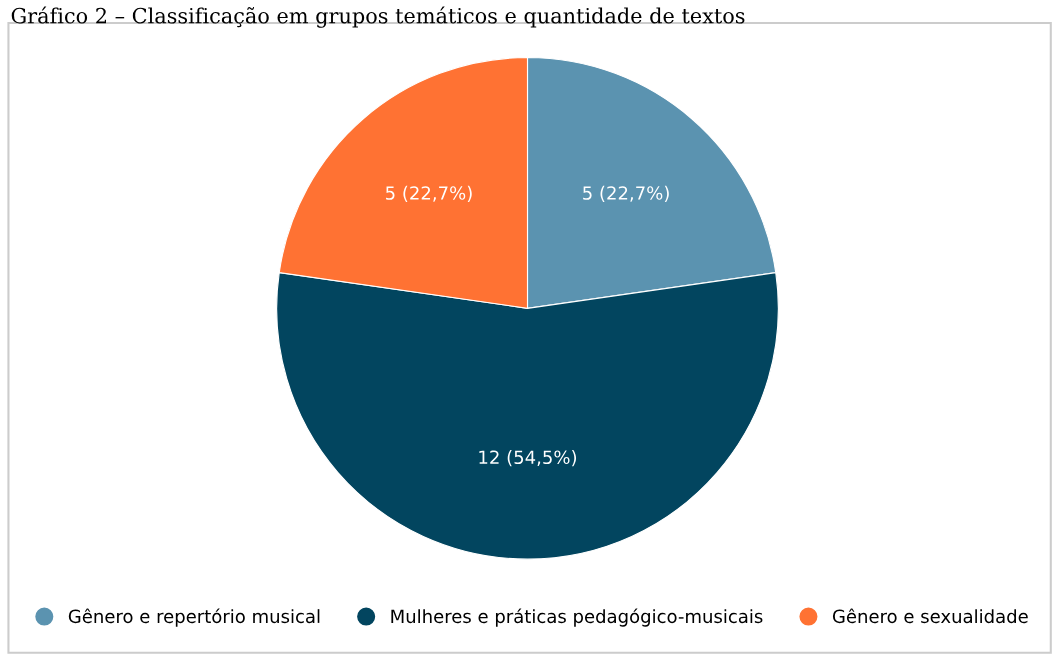 Image resolution: width=1055 pixels, height=656 pixels. What do you see at coordinates (528, 458) in the screenshot?
I see `data-label: 12 (54,5%)` at bounding box center [528, 458].